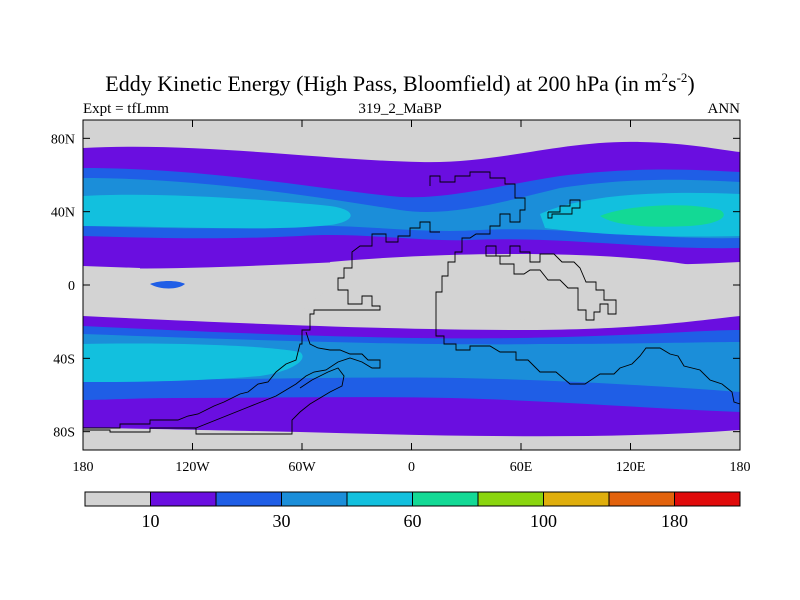  I want to click on title-sup-1: 2, so click(665, 77).